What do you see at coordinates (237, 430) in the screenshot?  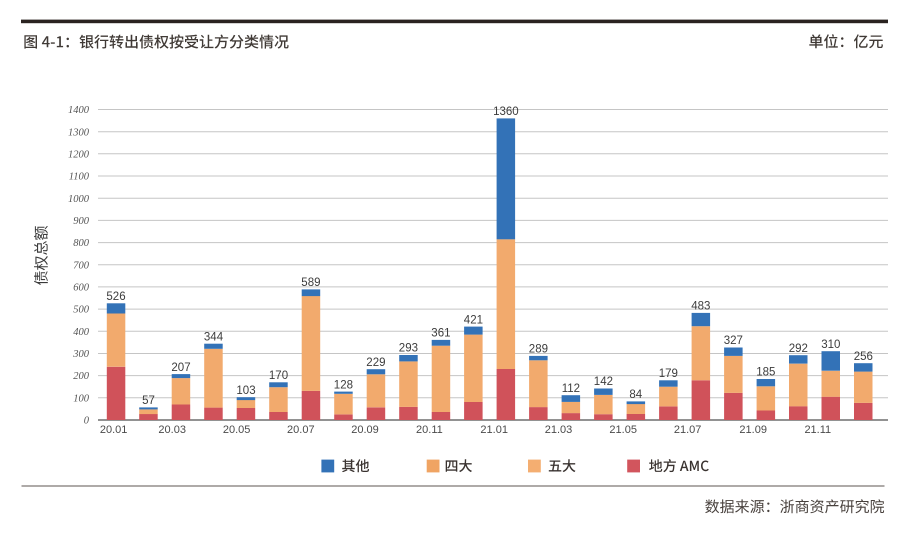 I see `svg-text: 20.05` at bounding box center [237, 430].